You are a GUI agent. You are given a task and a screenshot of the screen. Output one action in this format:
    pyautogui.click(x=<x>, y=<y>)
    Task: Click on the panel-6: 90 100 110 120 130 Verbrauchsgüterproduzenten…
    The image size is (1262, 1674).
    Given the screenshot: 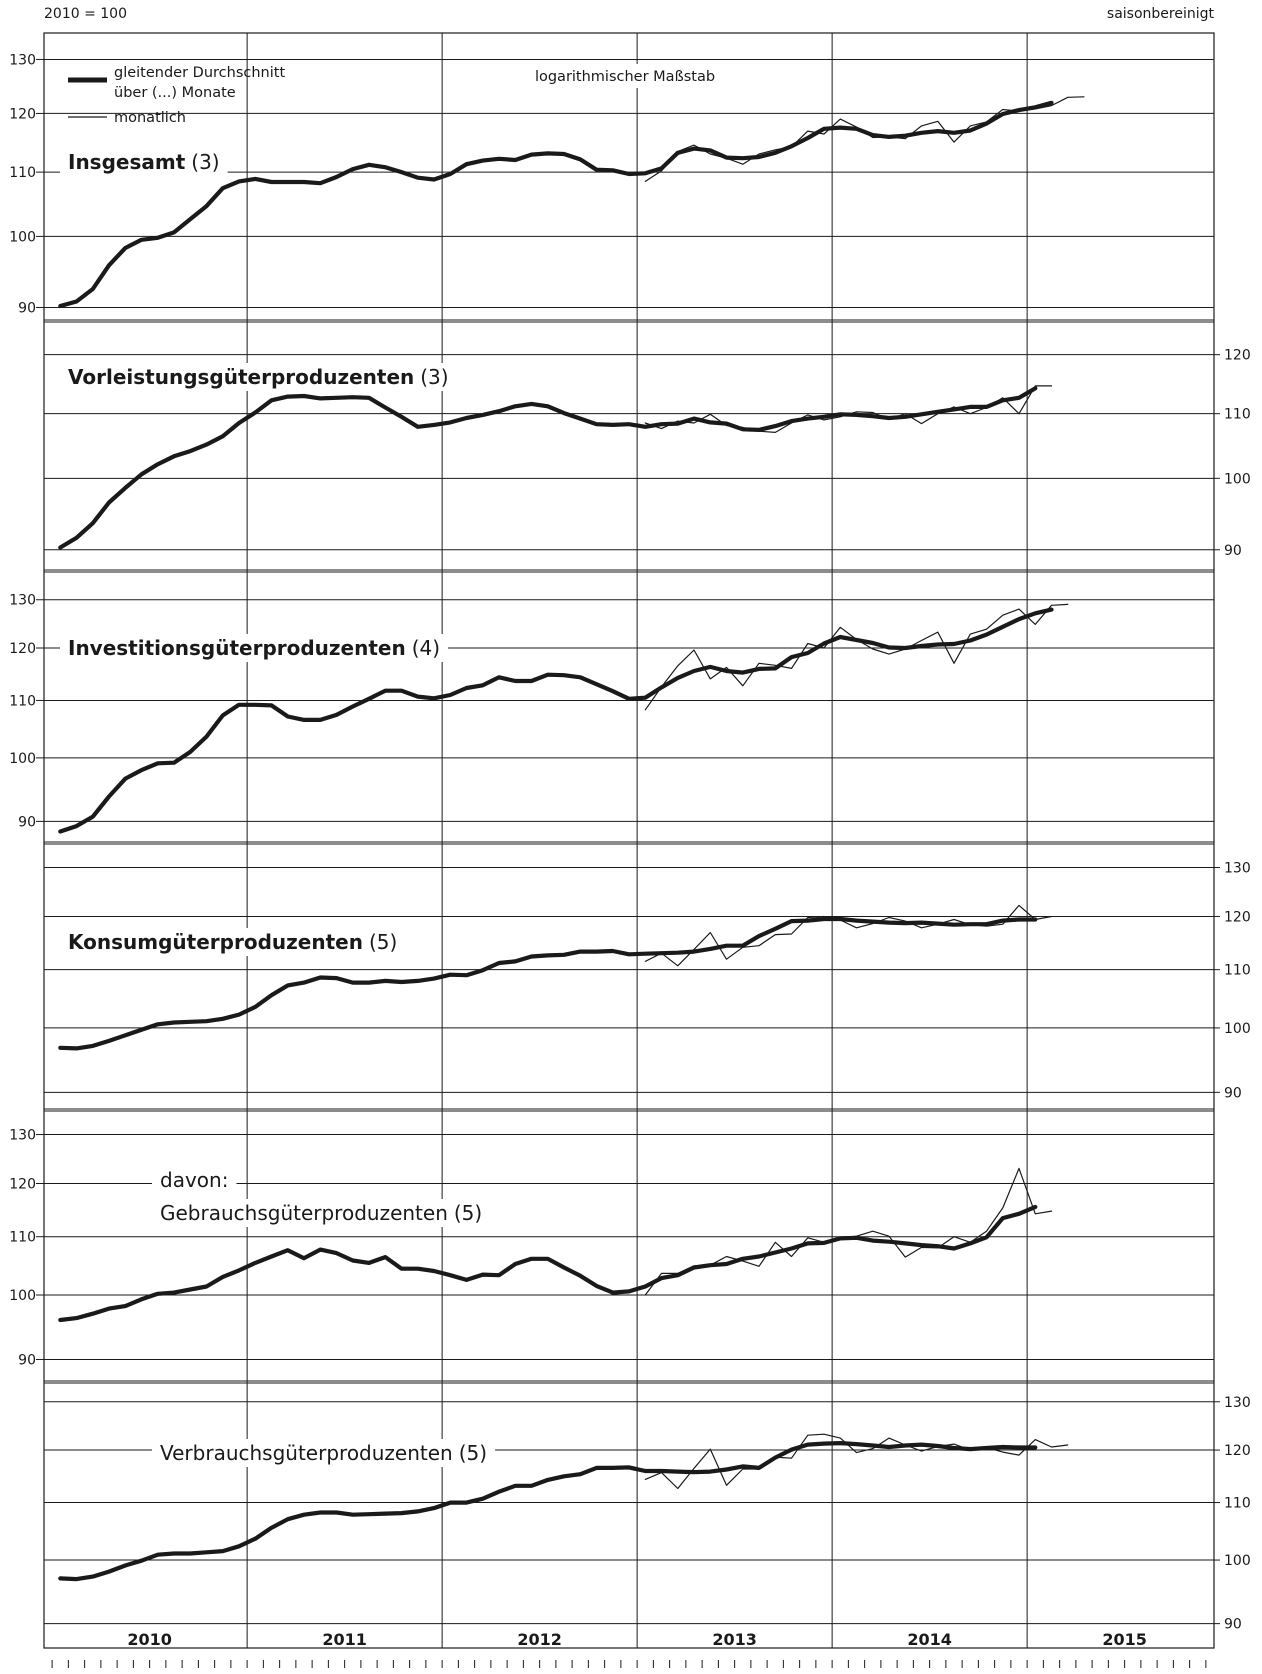 What is the action you would take?
    pyautogui.click(x=647, y=1514)
    